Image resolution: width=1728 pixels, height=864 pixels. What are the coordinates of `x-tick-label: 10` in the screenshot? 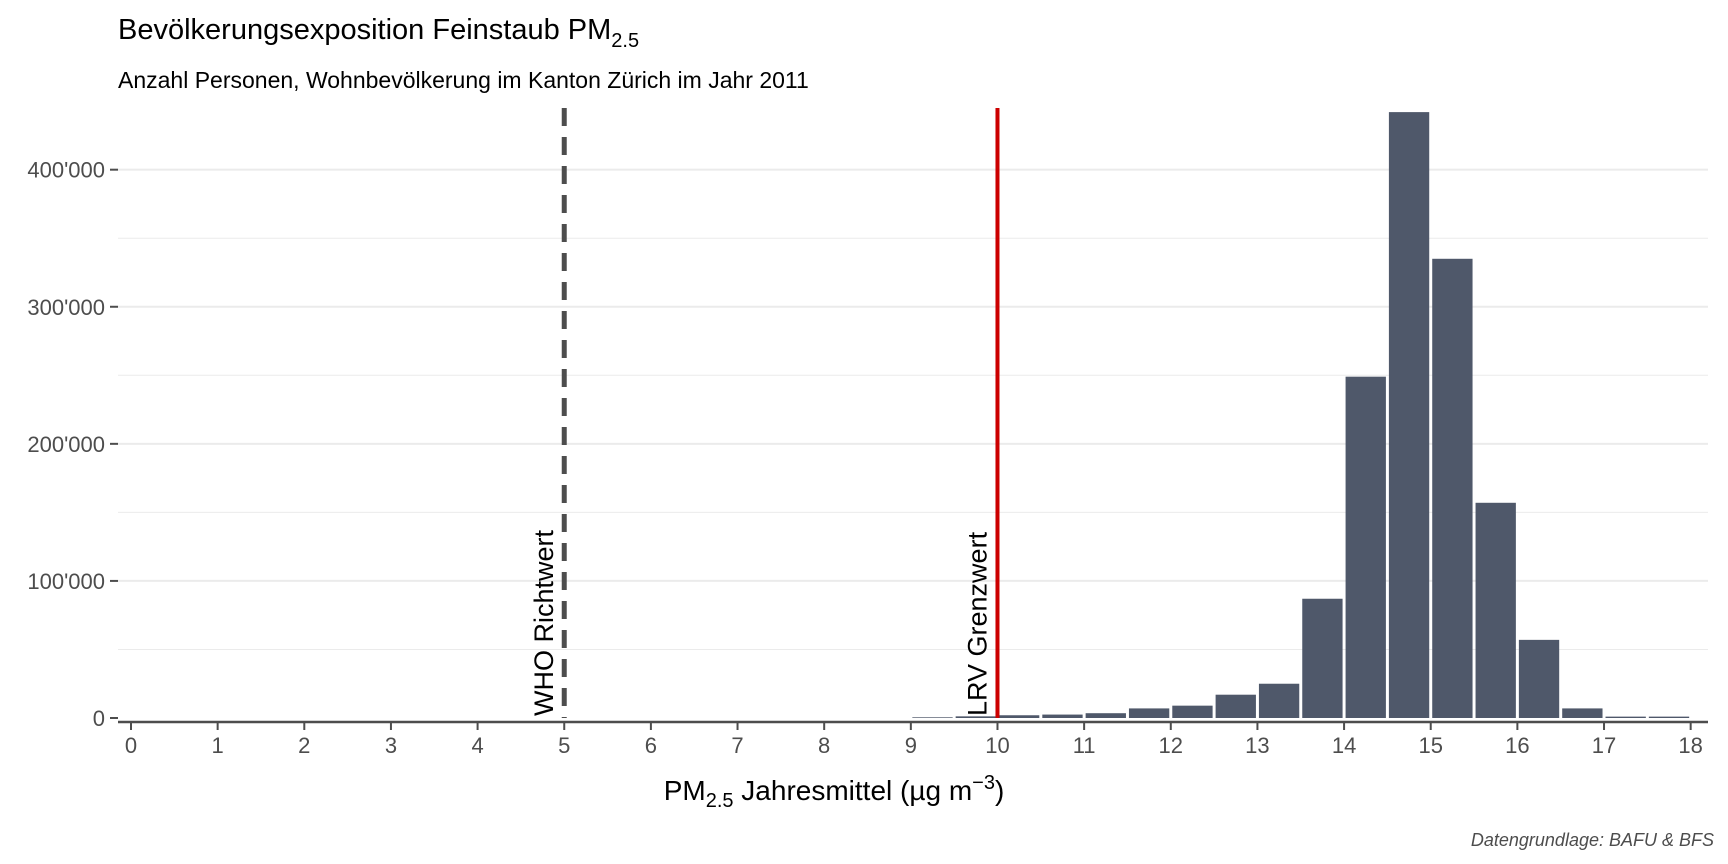 It's located at (997, 745).